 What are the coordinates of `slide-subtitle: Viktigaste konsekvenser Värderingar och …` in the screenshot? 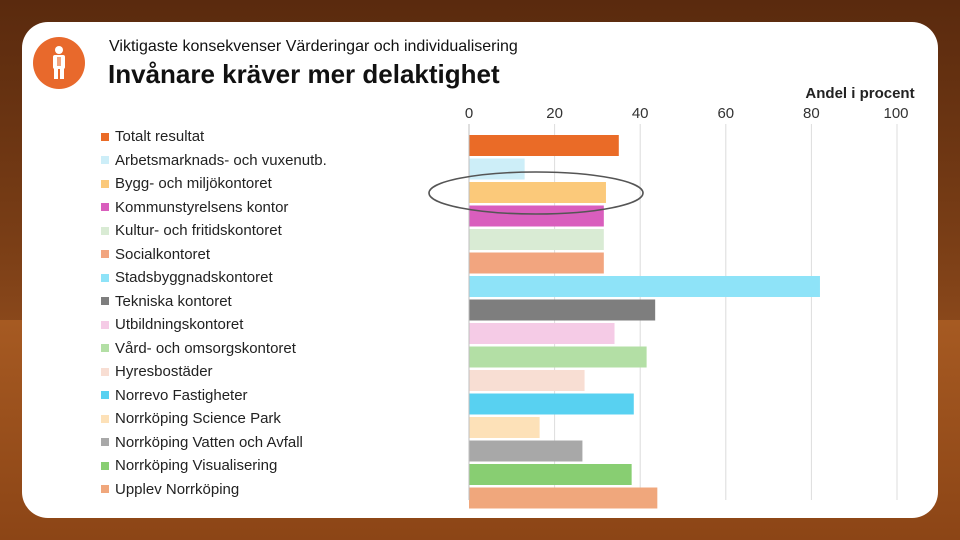 It's located at (313, 46).